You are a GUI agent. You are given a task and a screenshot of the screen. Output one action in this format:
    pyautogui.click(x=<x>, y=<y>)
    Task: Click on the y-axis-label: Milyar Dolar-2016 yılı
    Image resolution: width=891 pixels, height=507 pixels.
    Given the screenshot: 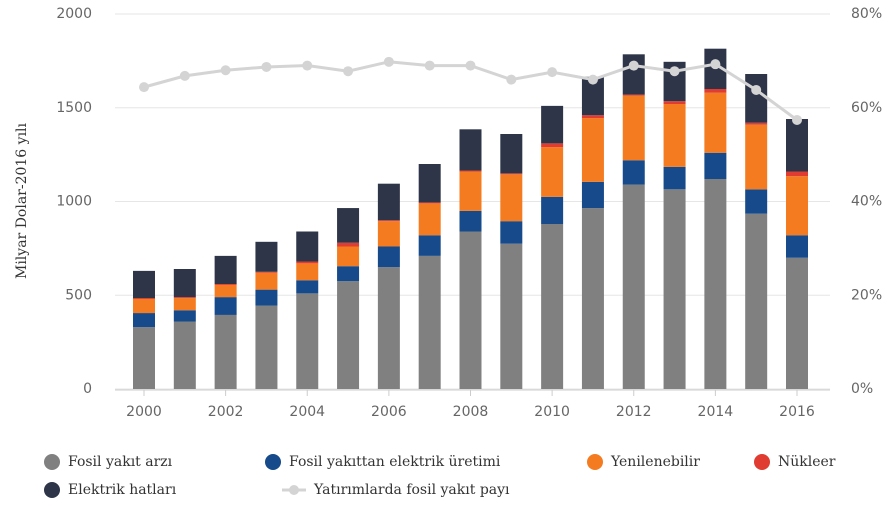 What is the action you would take?
    pyautogui.click(x=22, y=200)
    